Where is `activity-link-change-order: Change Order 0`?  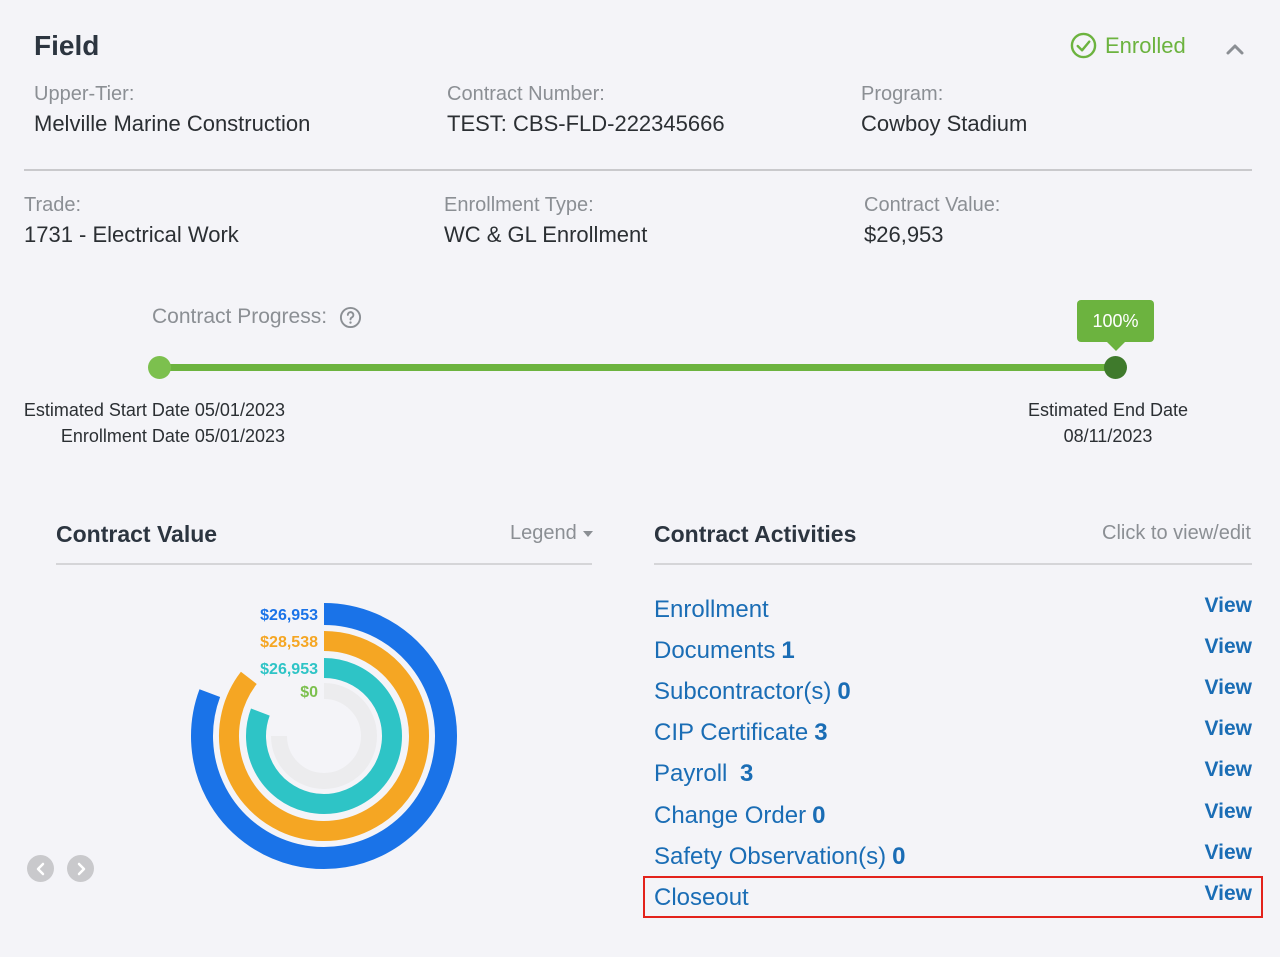 activity-link-change-order: Change Order 0 is located at coordinates (739, 816).